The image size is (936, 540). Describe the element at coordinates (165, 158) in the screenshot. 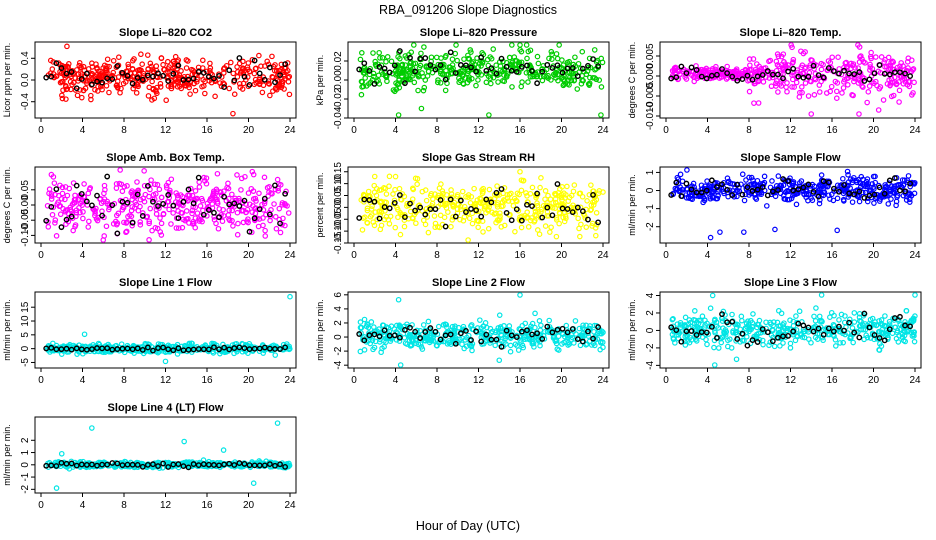

I see `panel-title: Slope Amb. Box Temp.` at that location.